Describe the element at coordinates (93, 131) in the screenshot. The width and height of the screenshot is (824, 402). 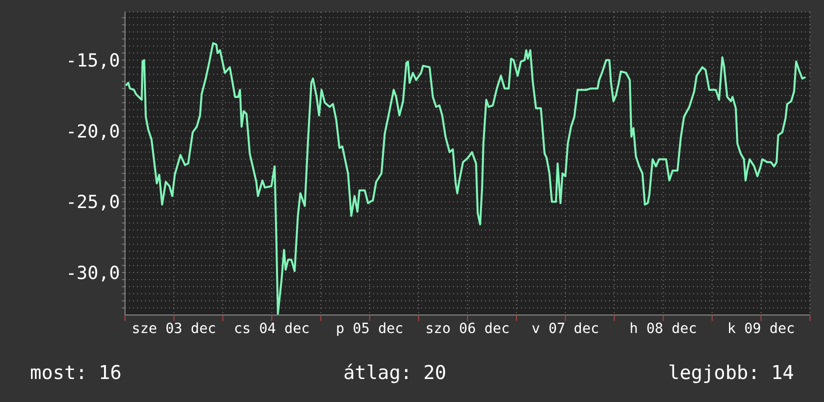
I see `y-tick-label: -20,0` at that location.